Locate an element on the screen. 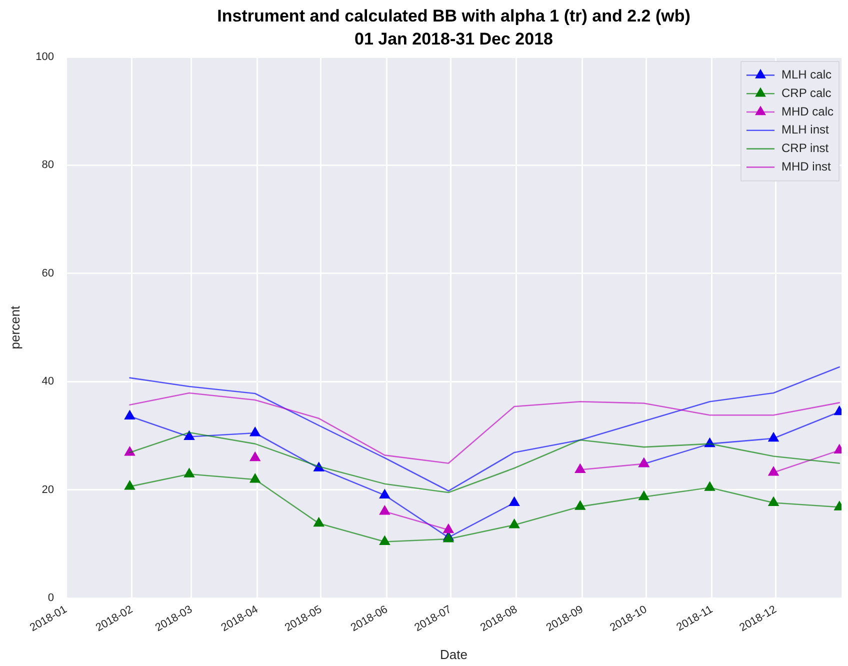 The height and width of the screenshot is (666, 848). y-tick-label: 100 is located at coordinates (45, 57).